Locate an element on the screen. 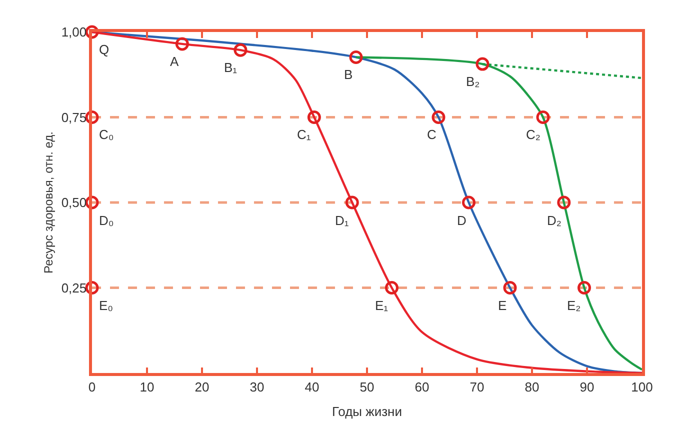 The image size is (684, 445). annotation: E₂ is located at coordinates (574, 305).